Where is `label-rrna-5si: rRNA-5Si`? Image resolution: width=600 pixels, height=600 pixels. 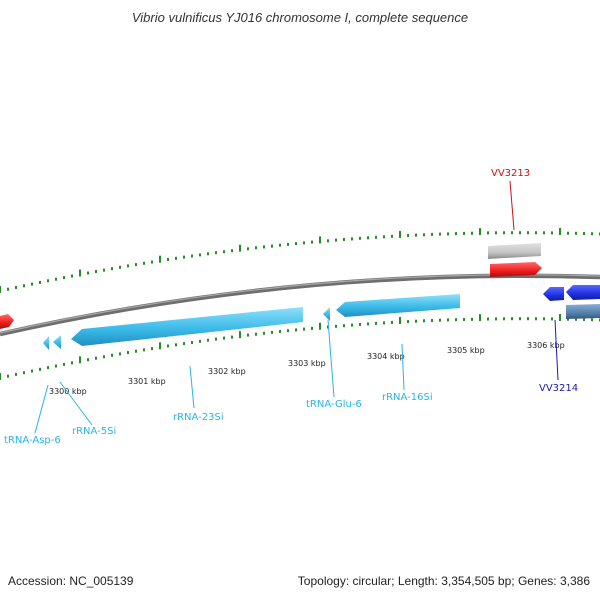
label-rrna-5si: rRNA-5Si is located at coordinates (94, 431).